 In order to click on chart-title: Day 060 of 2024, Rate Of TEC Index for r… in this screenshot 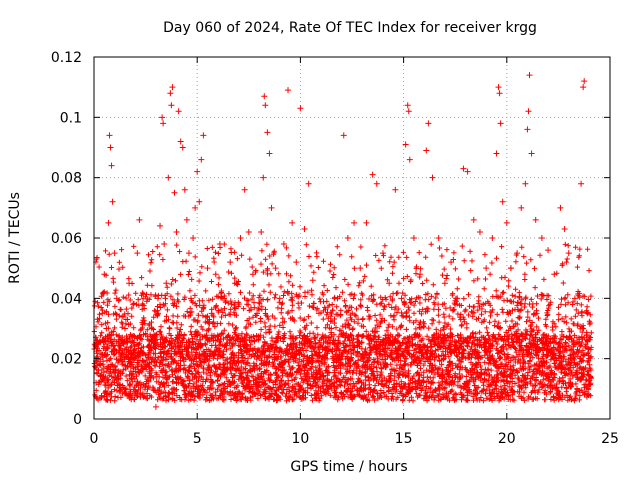, I will do `click(350, 28)`.